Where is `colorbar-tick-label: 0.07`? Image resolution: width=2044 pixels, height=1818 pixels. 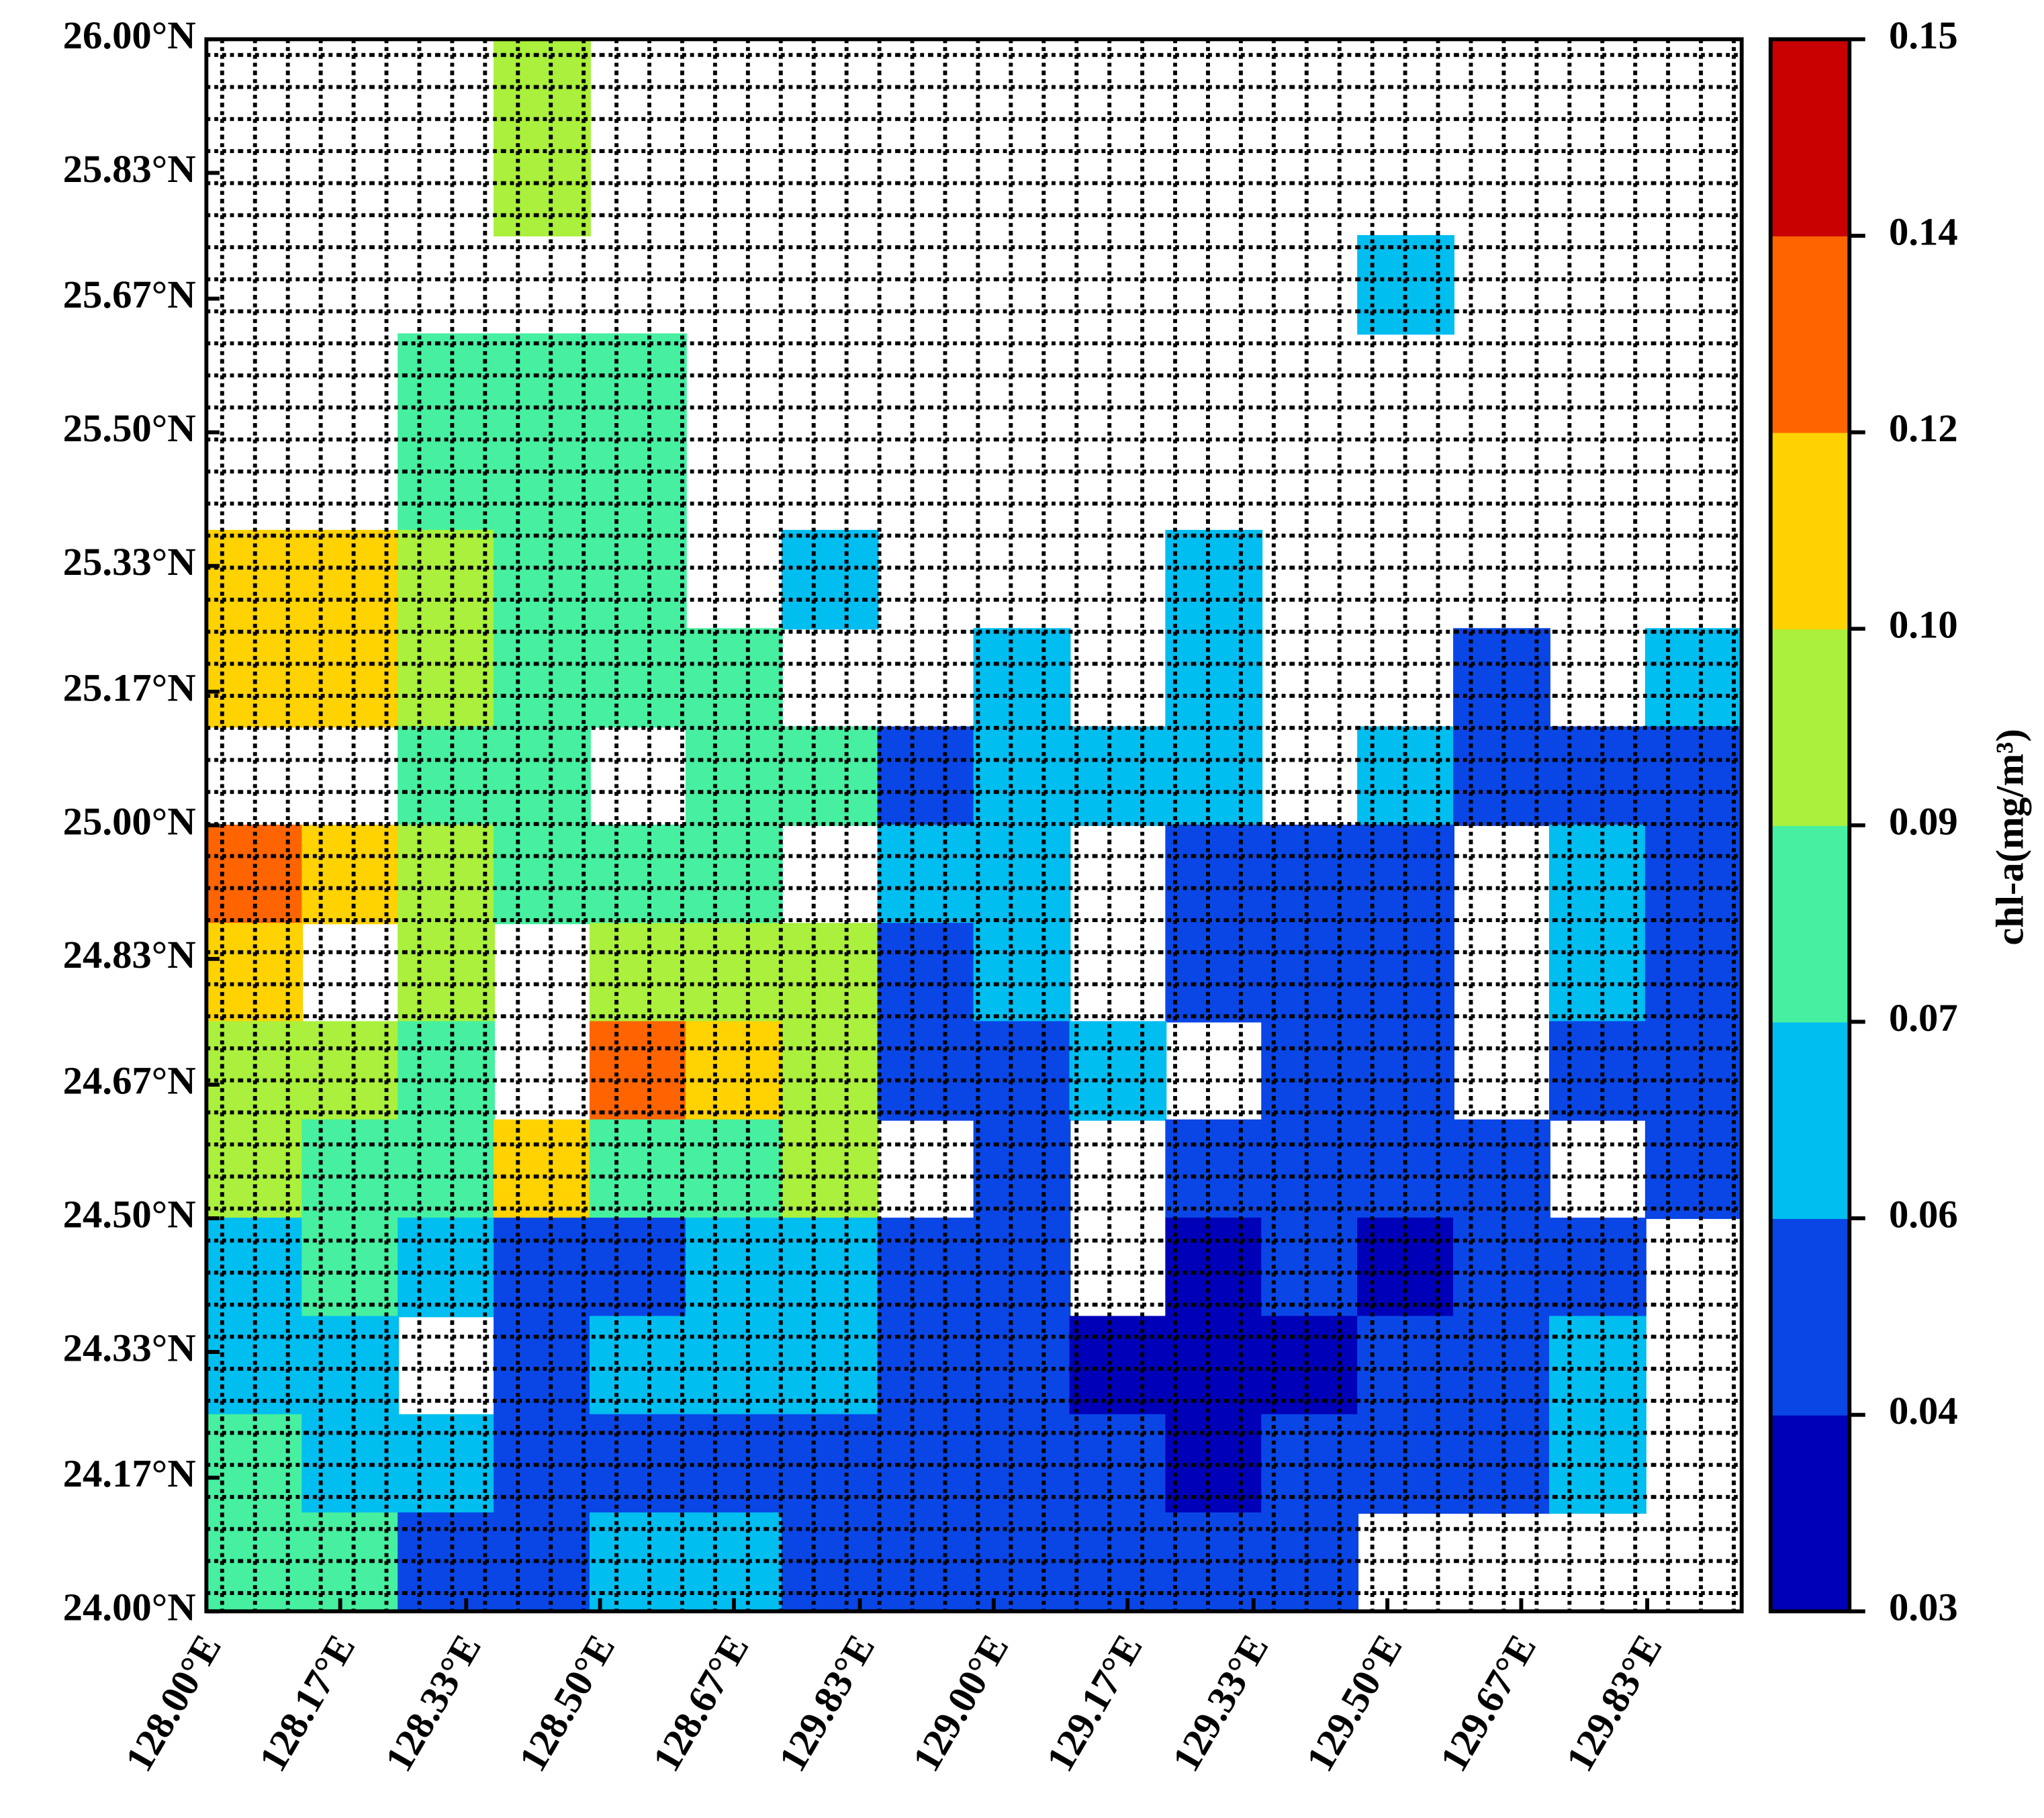
colorbar-tick-label: 0.07 is located at coordinates (1923, 1018).